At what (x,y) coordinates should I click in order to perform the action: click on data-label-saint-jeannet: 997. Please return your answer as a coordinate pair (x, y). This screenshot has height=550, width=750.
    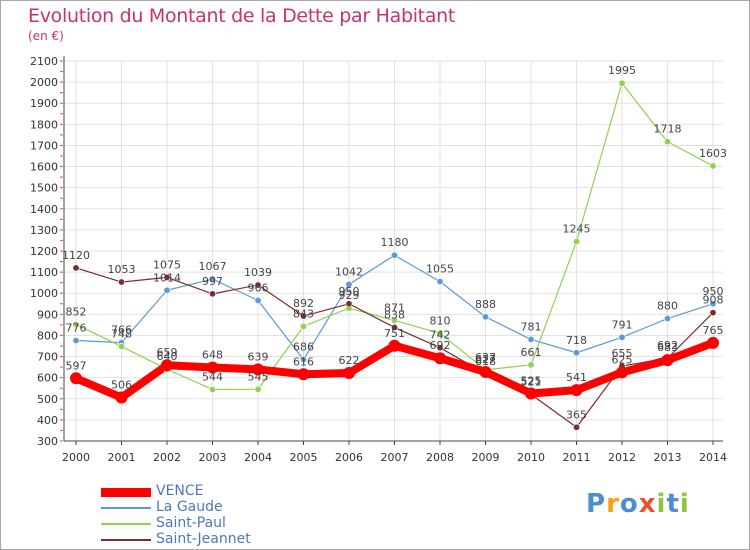
    Looking at the image, I should click on (212, 281).